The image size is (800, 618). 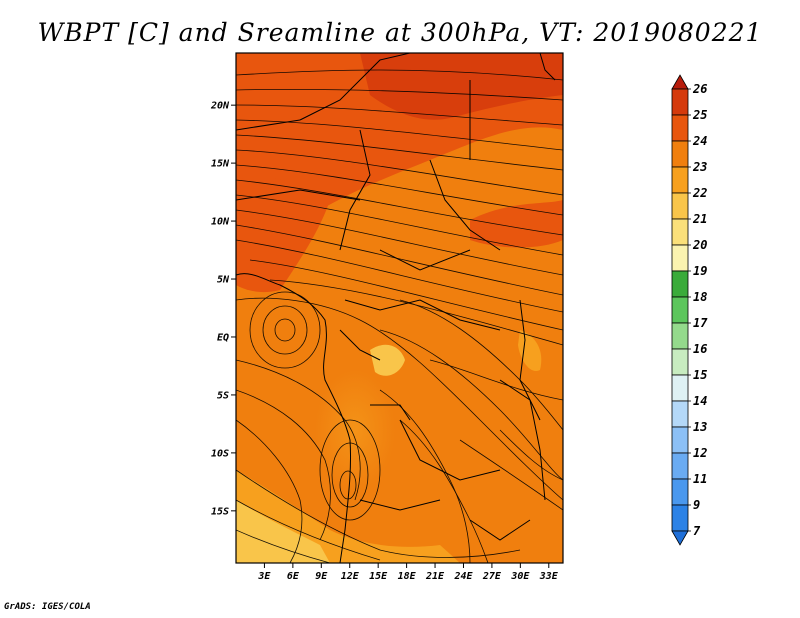 I want to click on wbpt-field-east-band, so click(x=516, y=224).